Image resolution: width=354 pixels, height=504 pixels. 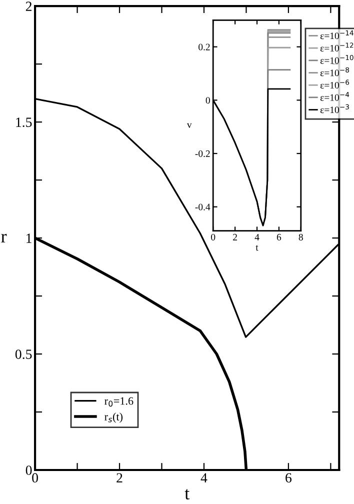 I want to click on legend-label: ε=10$^{−4}$, so click(x=335, y=96).